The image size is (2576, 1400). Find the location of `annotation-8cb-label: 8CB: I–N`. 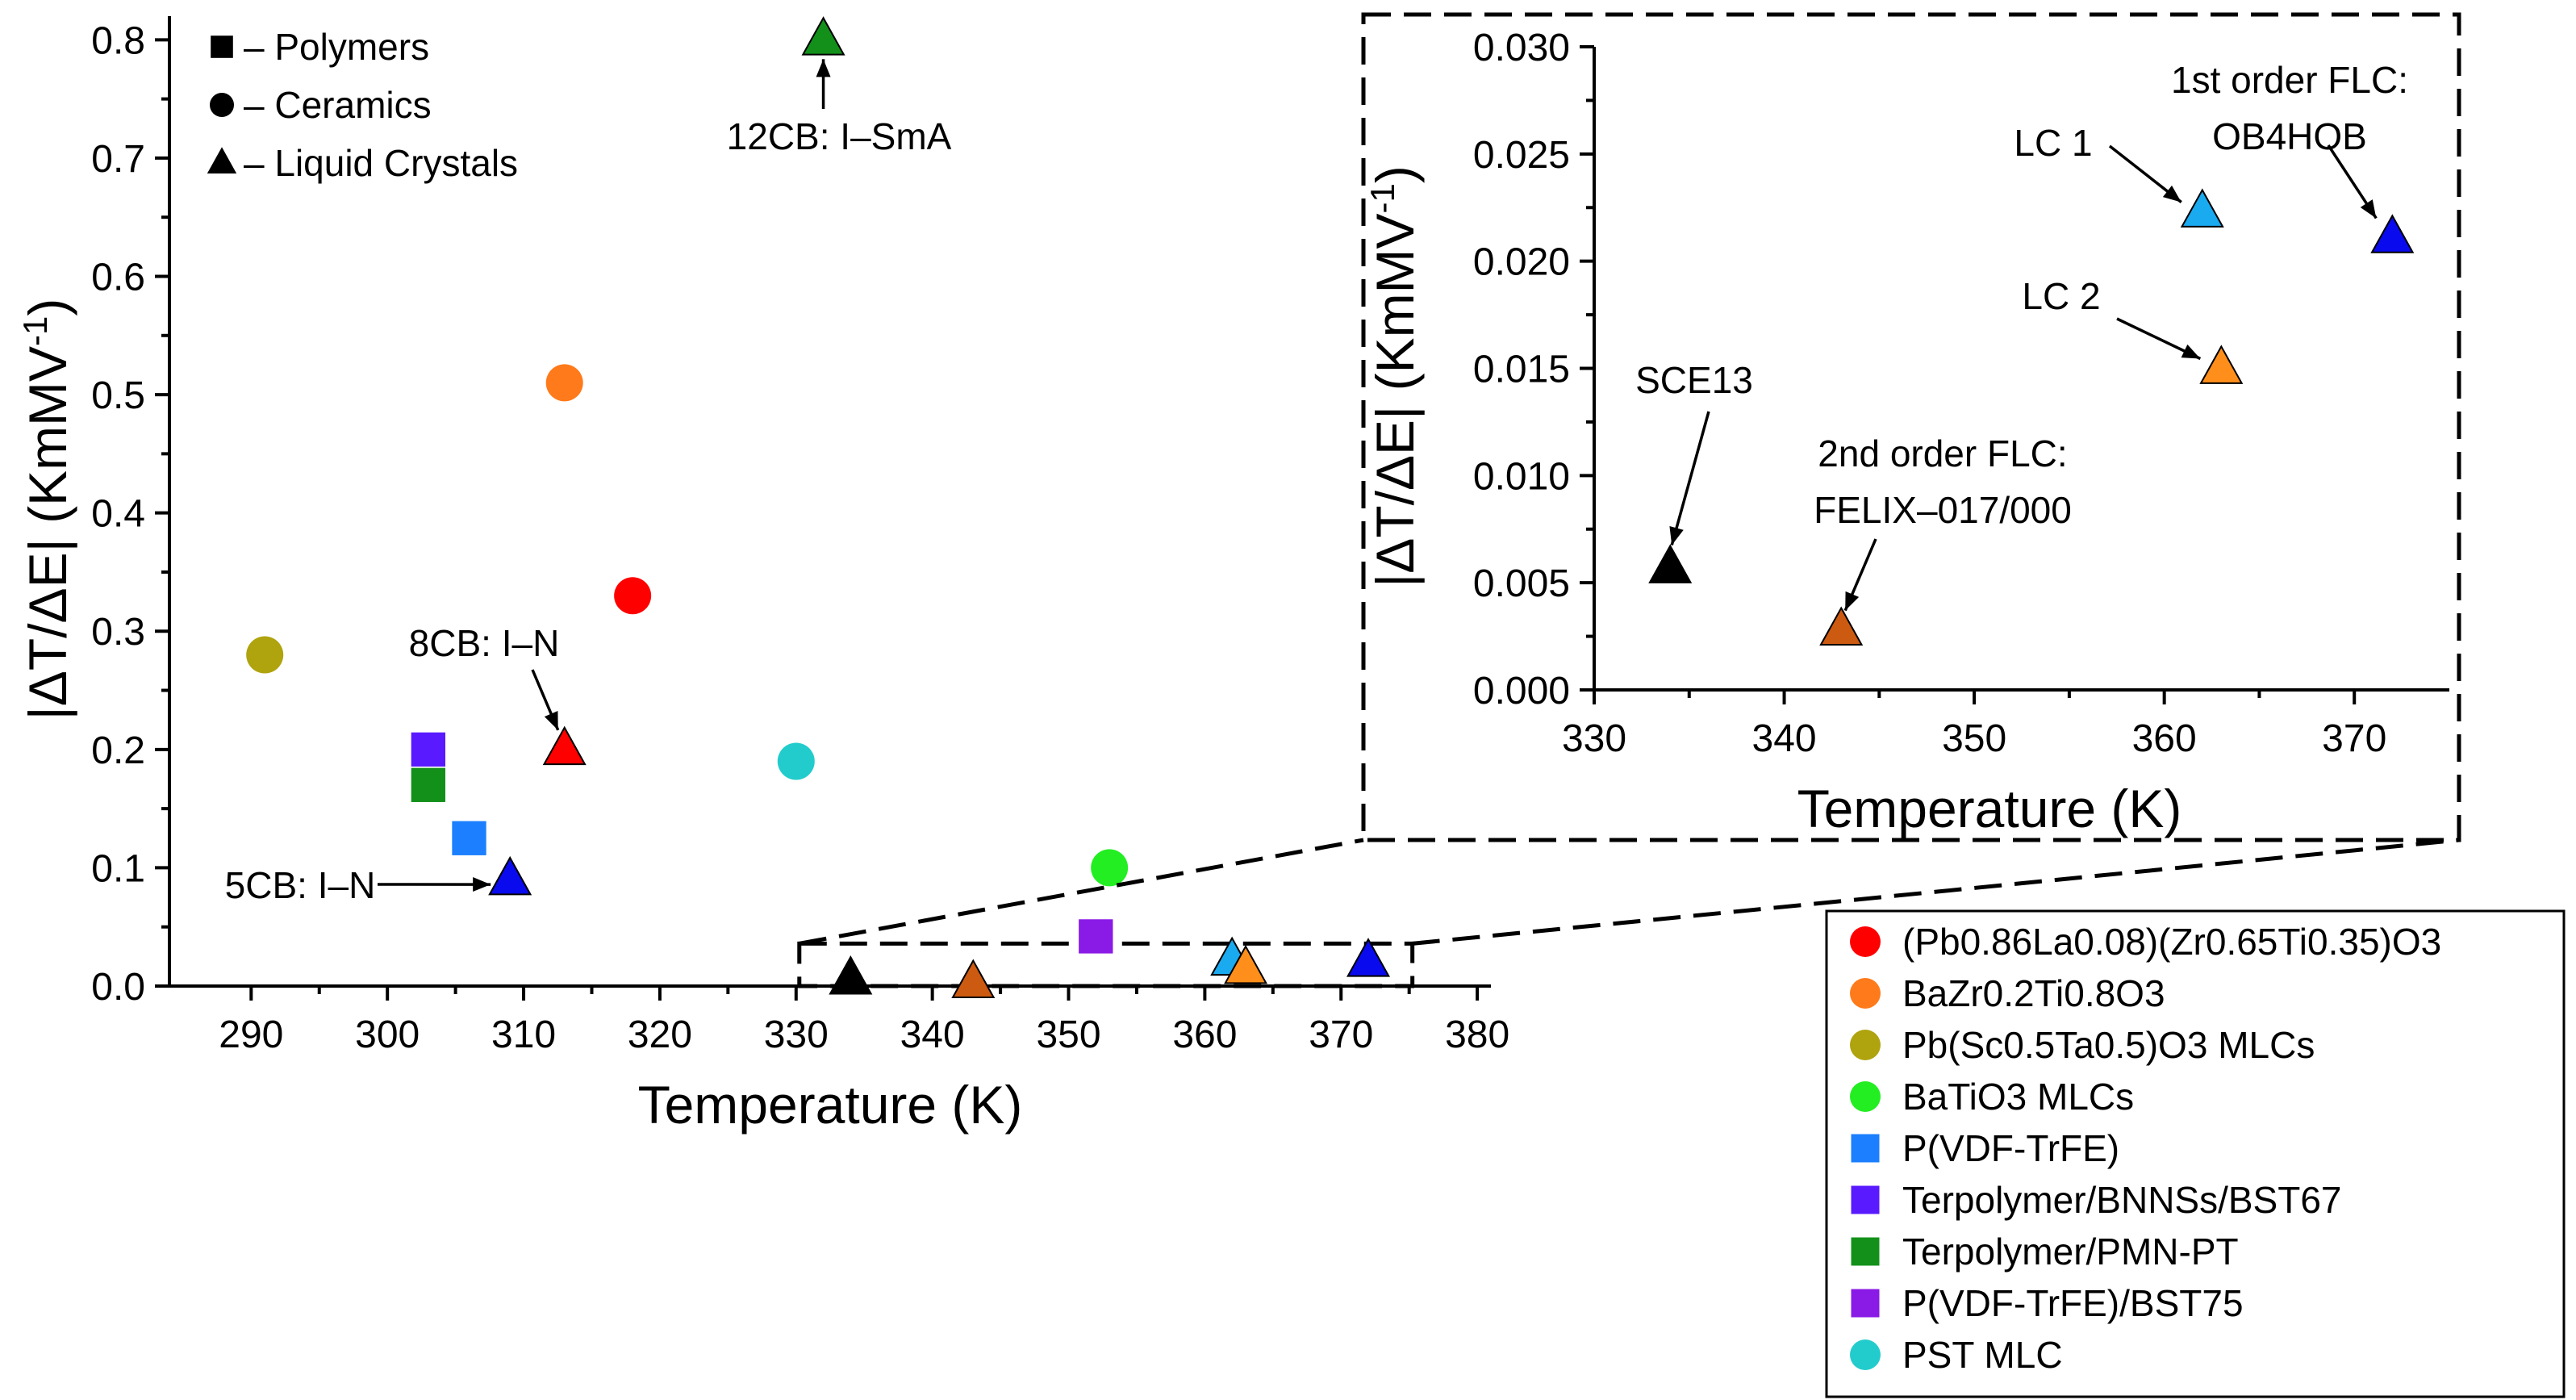

annotation-8cb-label: 8CB: I–N is located at coordinates (484, 643).